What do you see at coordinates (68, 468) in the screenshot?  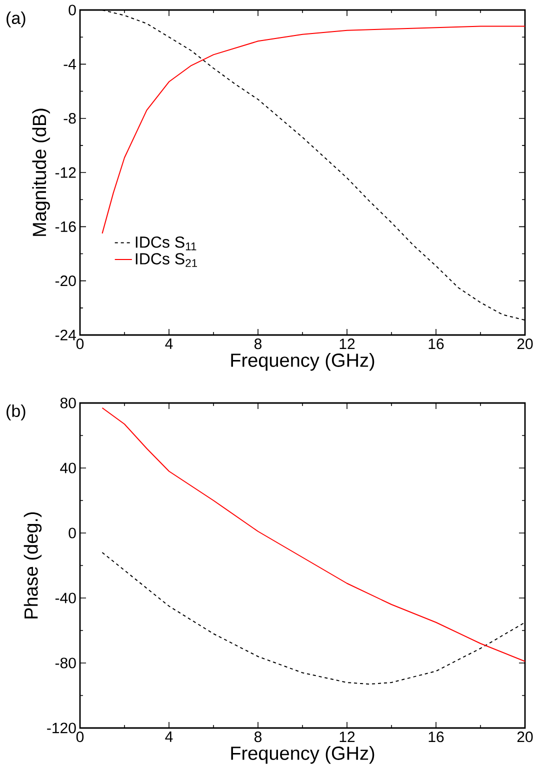 I see `y-tick-label: 40` at bounding box center [68, 468].